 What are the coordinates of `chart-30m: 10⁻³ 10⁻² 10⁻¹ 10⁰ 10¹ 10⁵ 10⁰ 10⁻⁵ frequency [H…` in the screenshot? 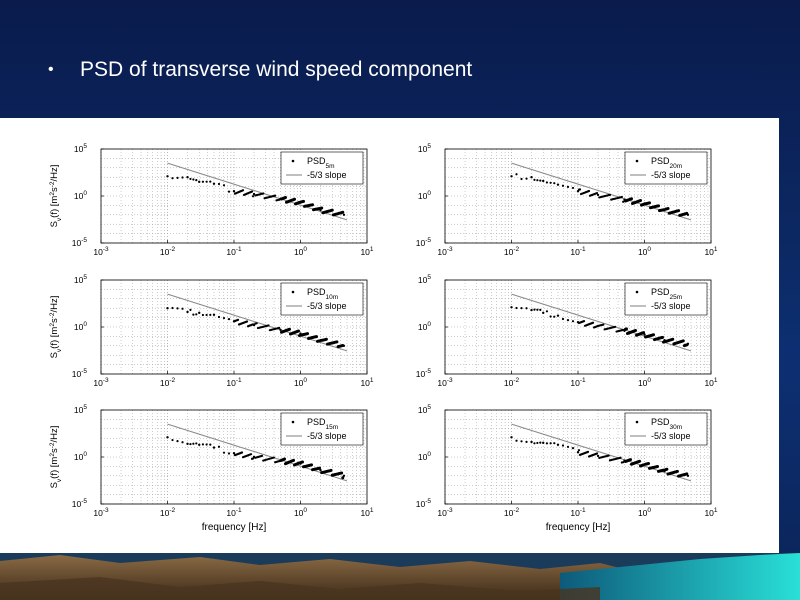 It's located at (567, 468).